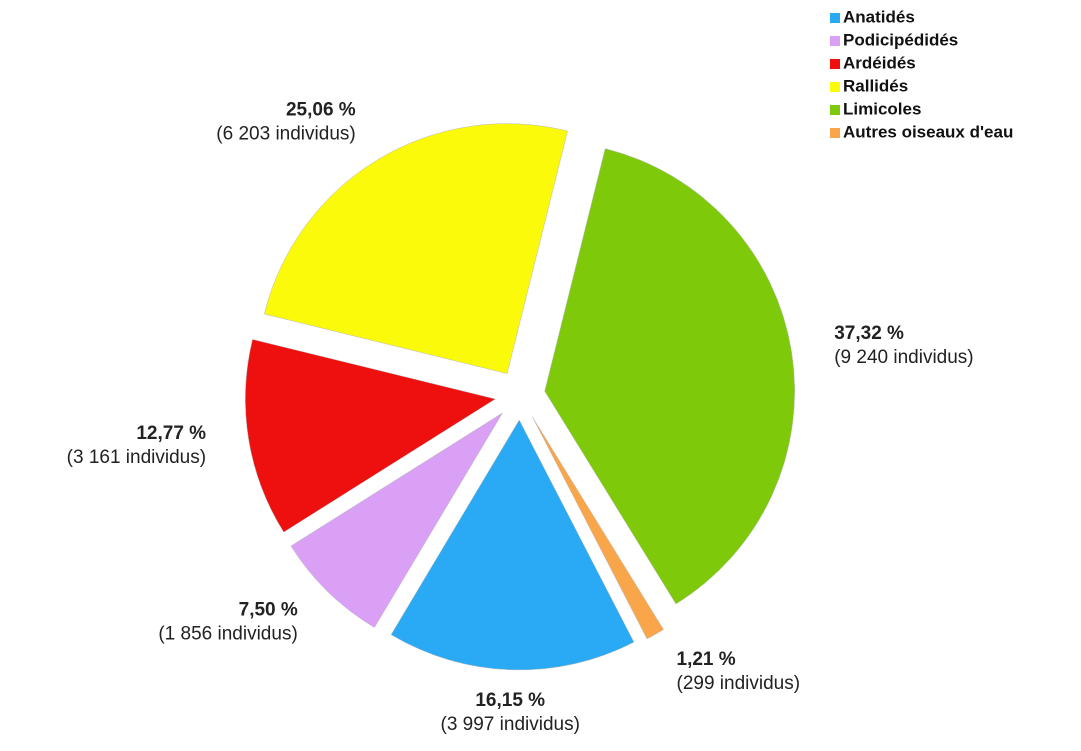 This screenshot has height=751, width=1081. What do you see at coordinates (903, 357) in the screenshot?
I see `count-label: (9 240 individus)` at bounding box center [903, 357].